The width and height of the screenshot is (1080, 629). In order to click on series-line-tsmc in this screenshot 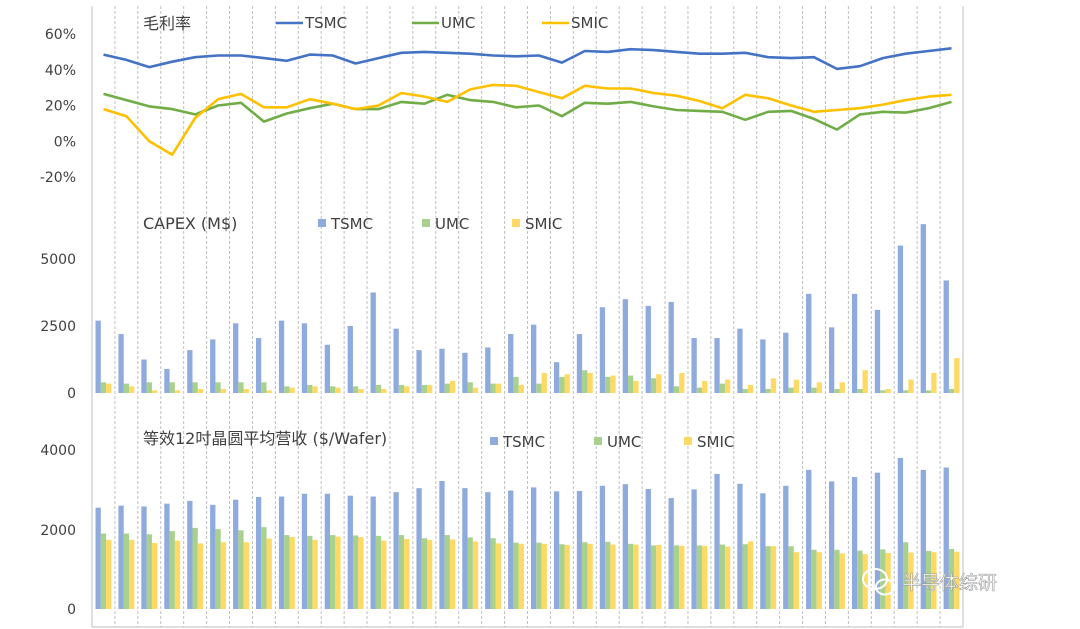, I will do `click(527, 59)`.